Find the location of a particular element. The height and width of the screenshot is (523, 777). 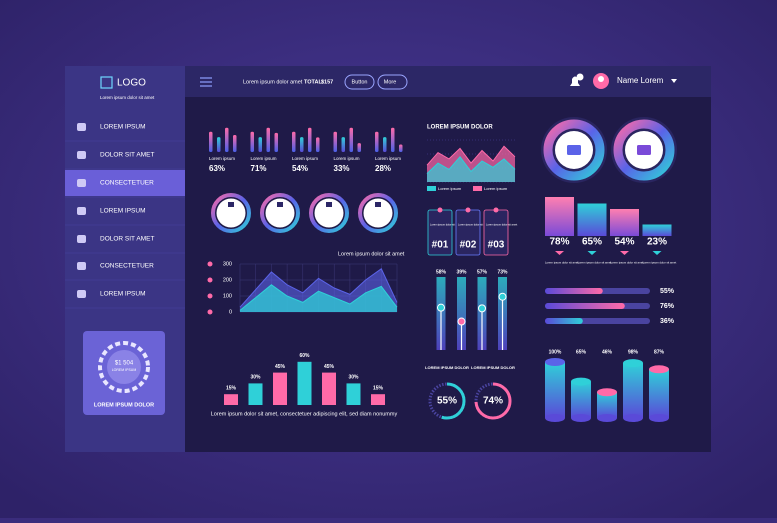

slider-value: 73% is located at coordinates (502, 272).